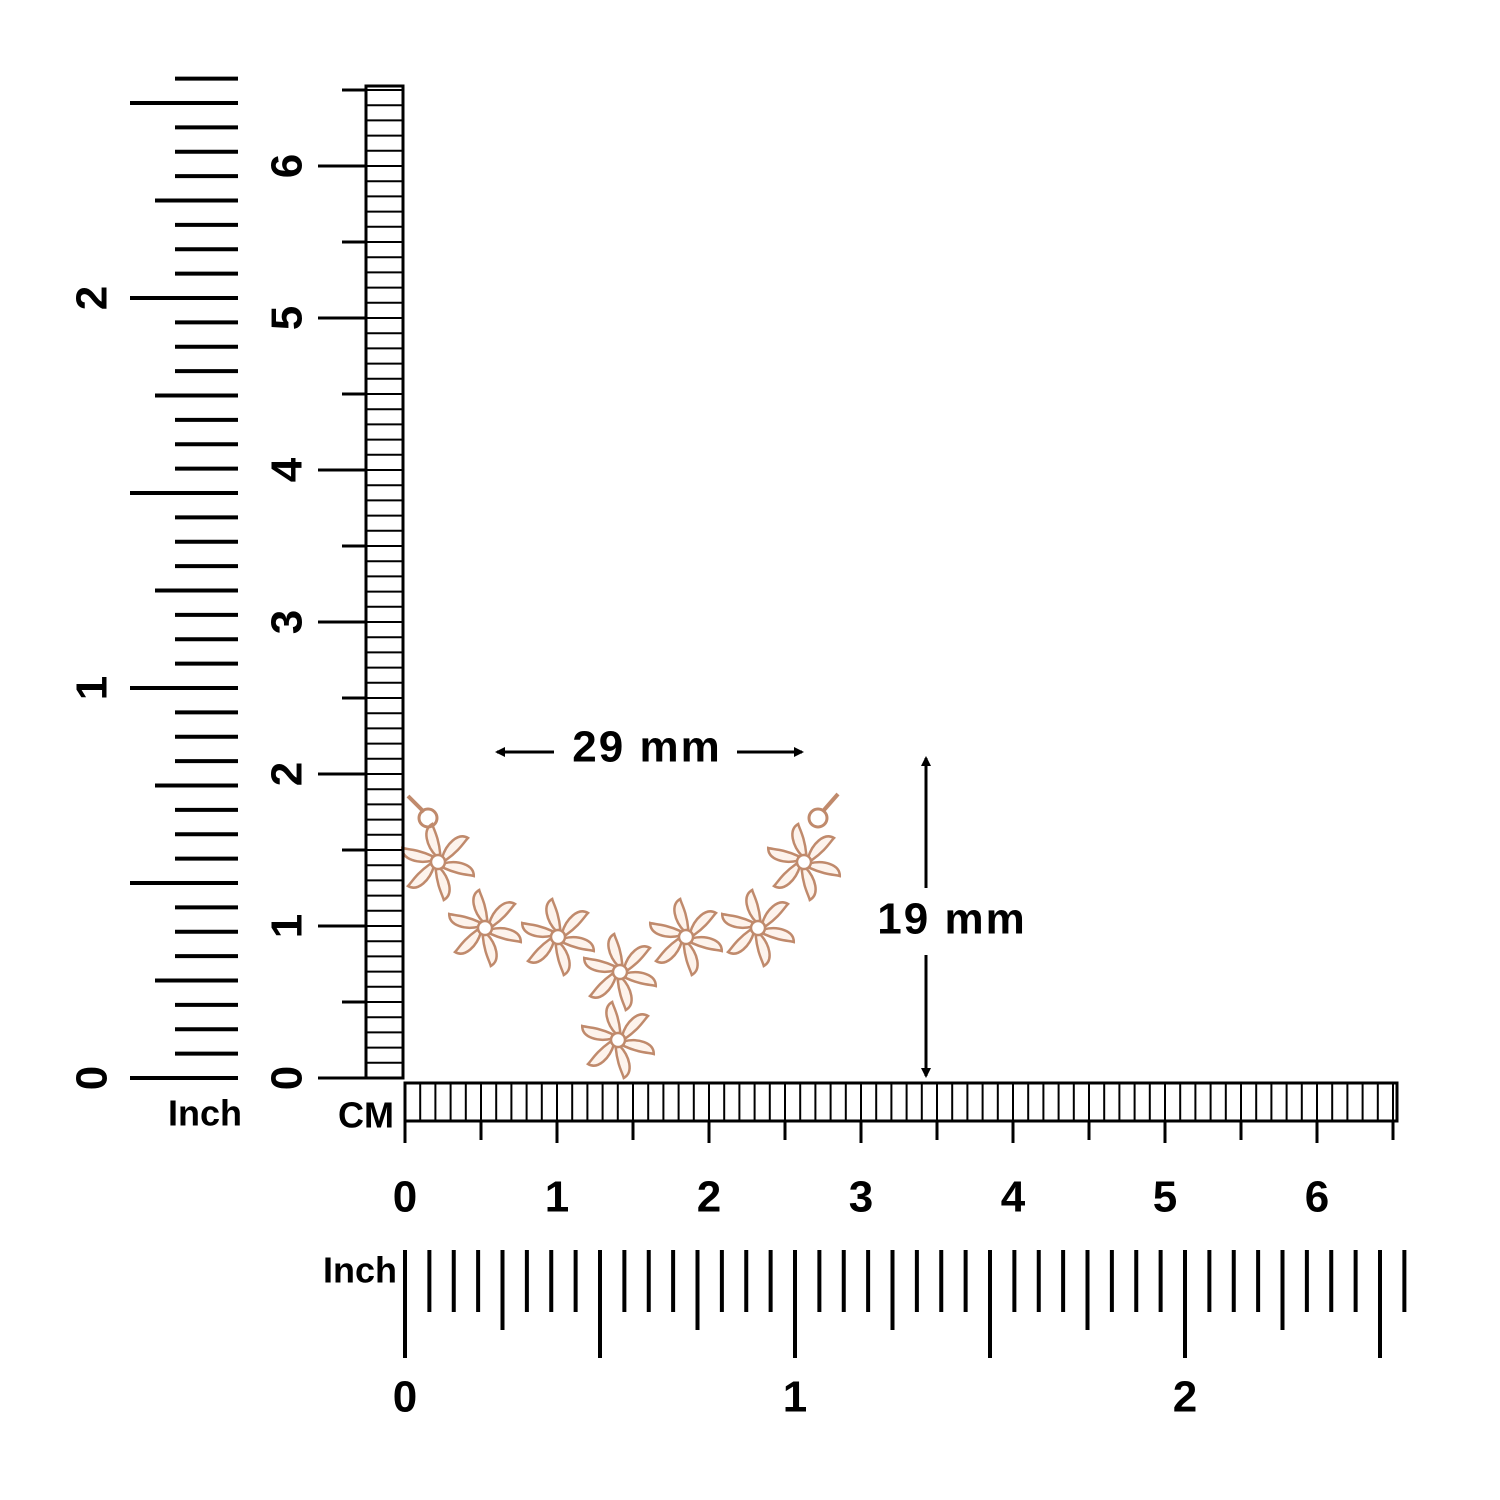  What do you see at coordinates (951, 919) in the screenshot?
I see `height-dimension: 19 mm` at bounding box center [951, 919].